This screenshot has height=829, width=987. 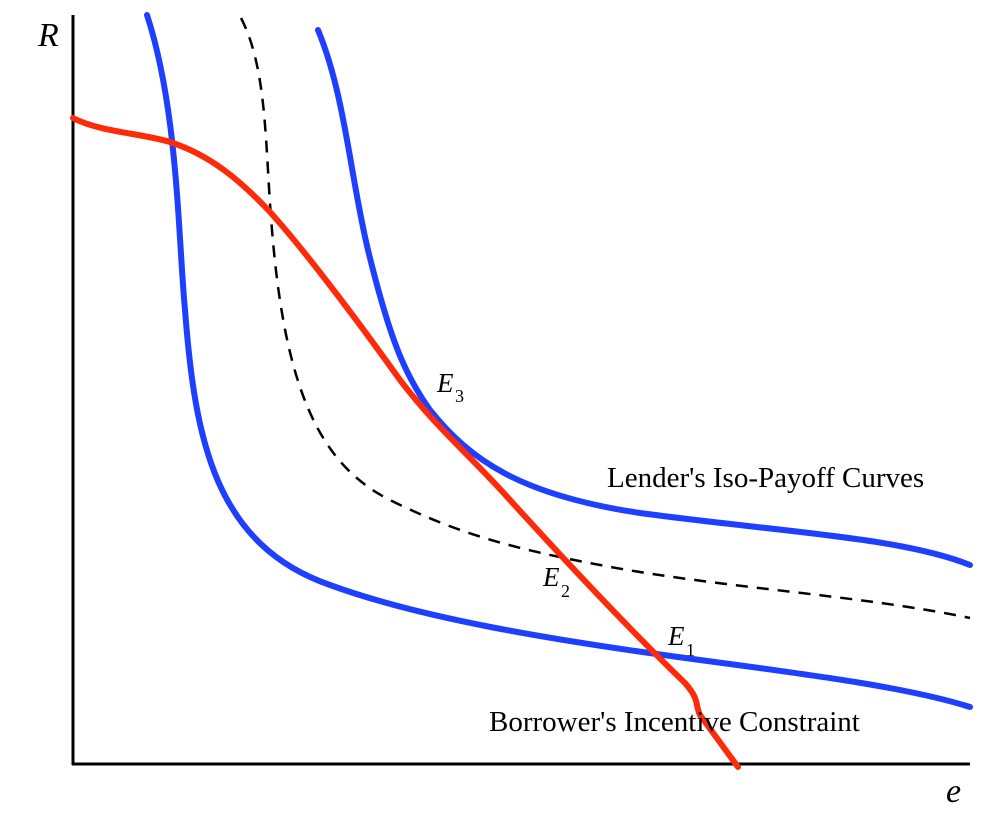 What do you see at coordinates (674, 722) in the screenshot?
I see `borrower-constraint-label: Borrower's Incentive Constraint` at bounding box center [674, 722].